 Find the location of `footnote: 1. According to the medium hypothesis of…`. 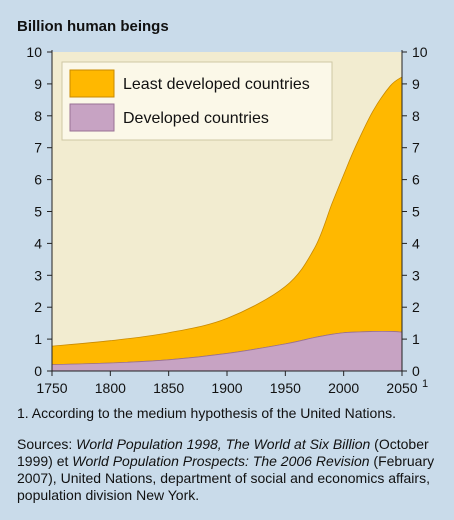

footnote: 1. According to the medium hypothesis of… is located at coordinates (206, 413).